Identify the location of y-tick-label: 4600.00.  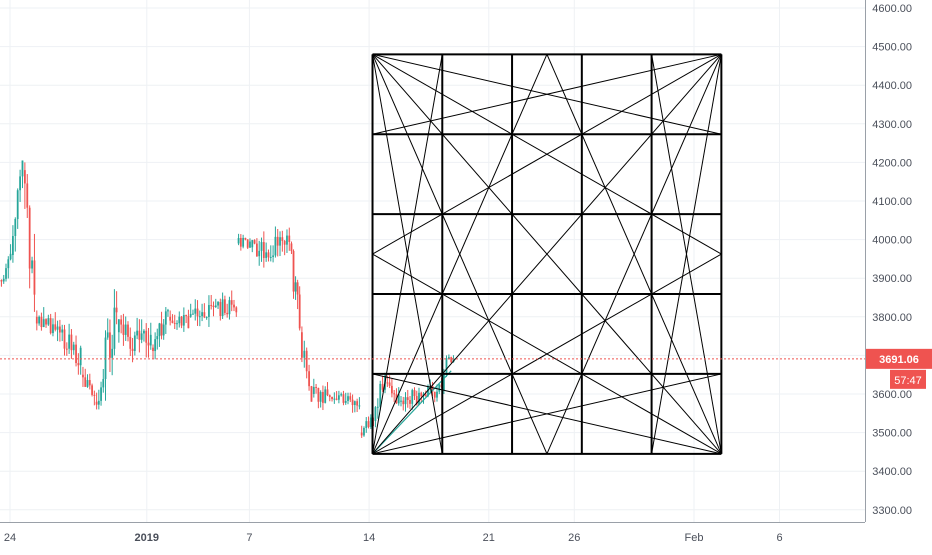
(892, 9).